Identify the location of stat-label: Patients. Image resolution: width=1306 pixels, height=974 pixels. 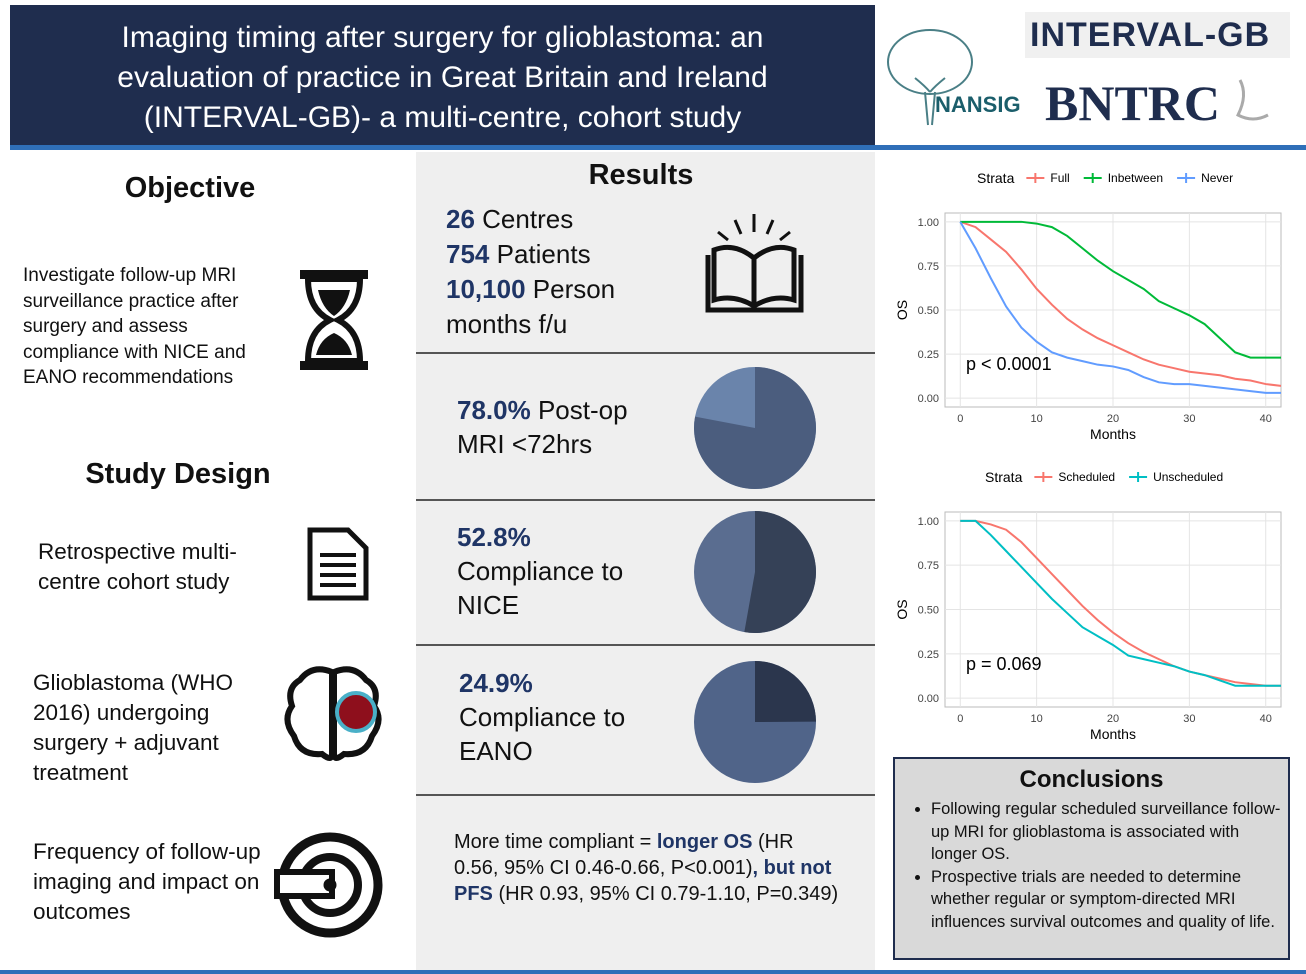
(543, 254).